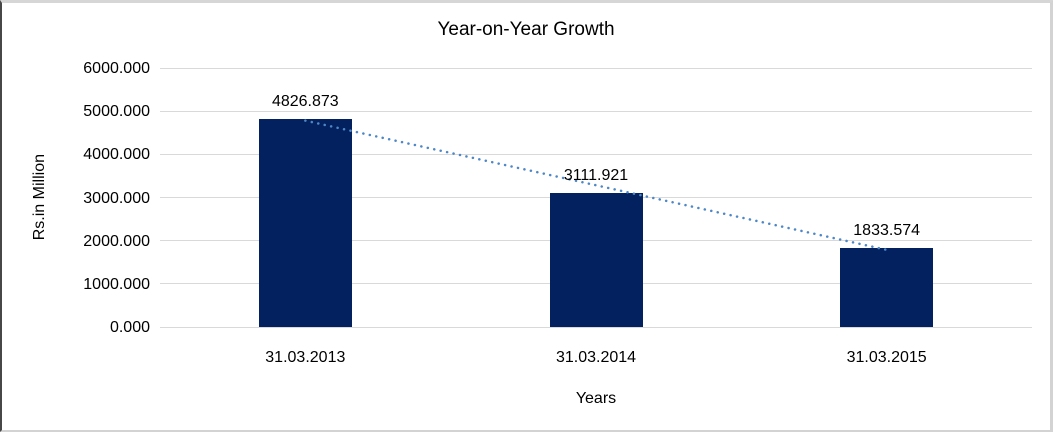 This screenshot has width=1053, height=432. Describe the element at coordinates (305, 101) in the screenshot. I see `bar-data-label: 4826.873` at that location.